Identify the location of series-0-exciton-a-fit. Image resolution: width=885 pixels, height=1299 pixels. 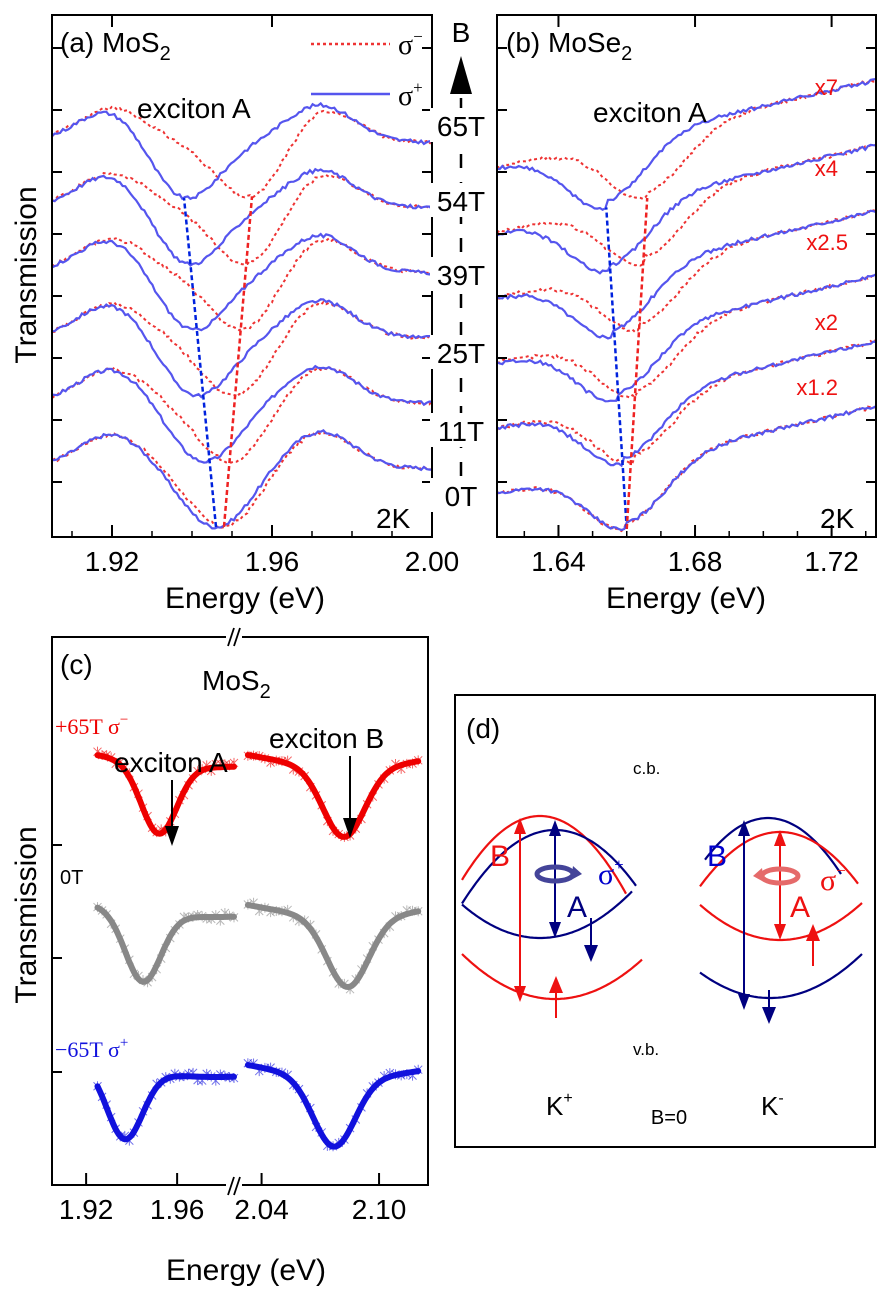
(165, 794).